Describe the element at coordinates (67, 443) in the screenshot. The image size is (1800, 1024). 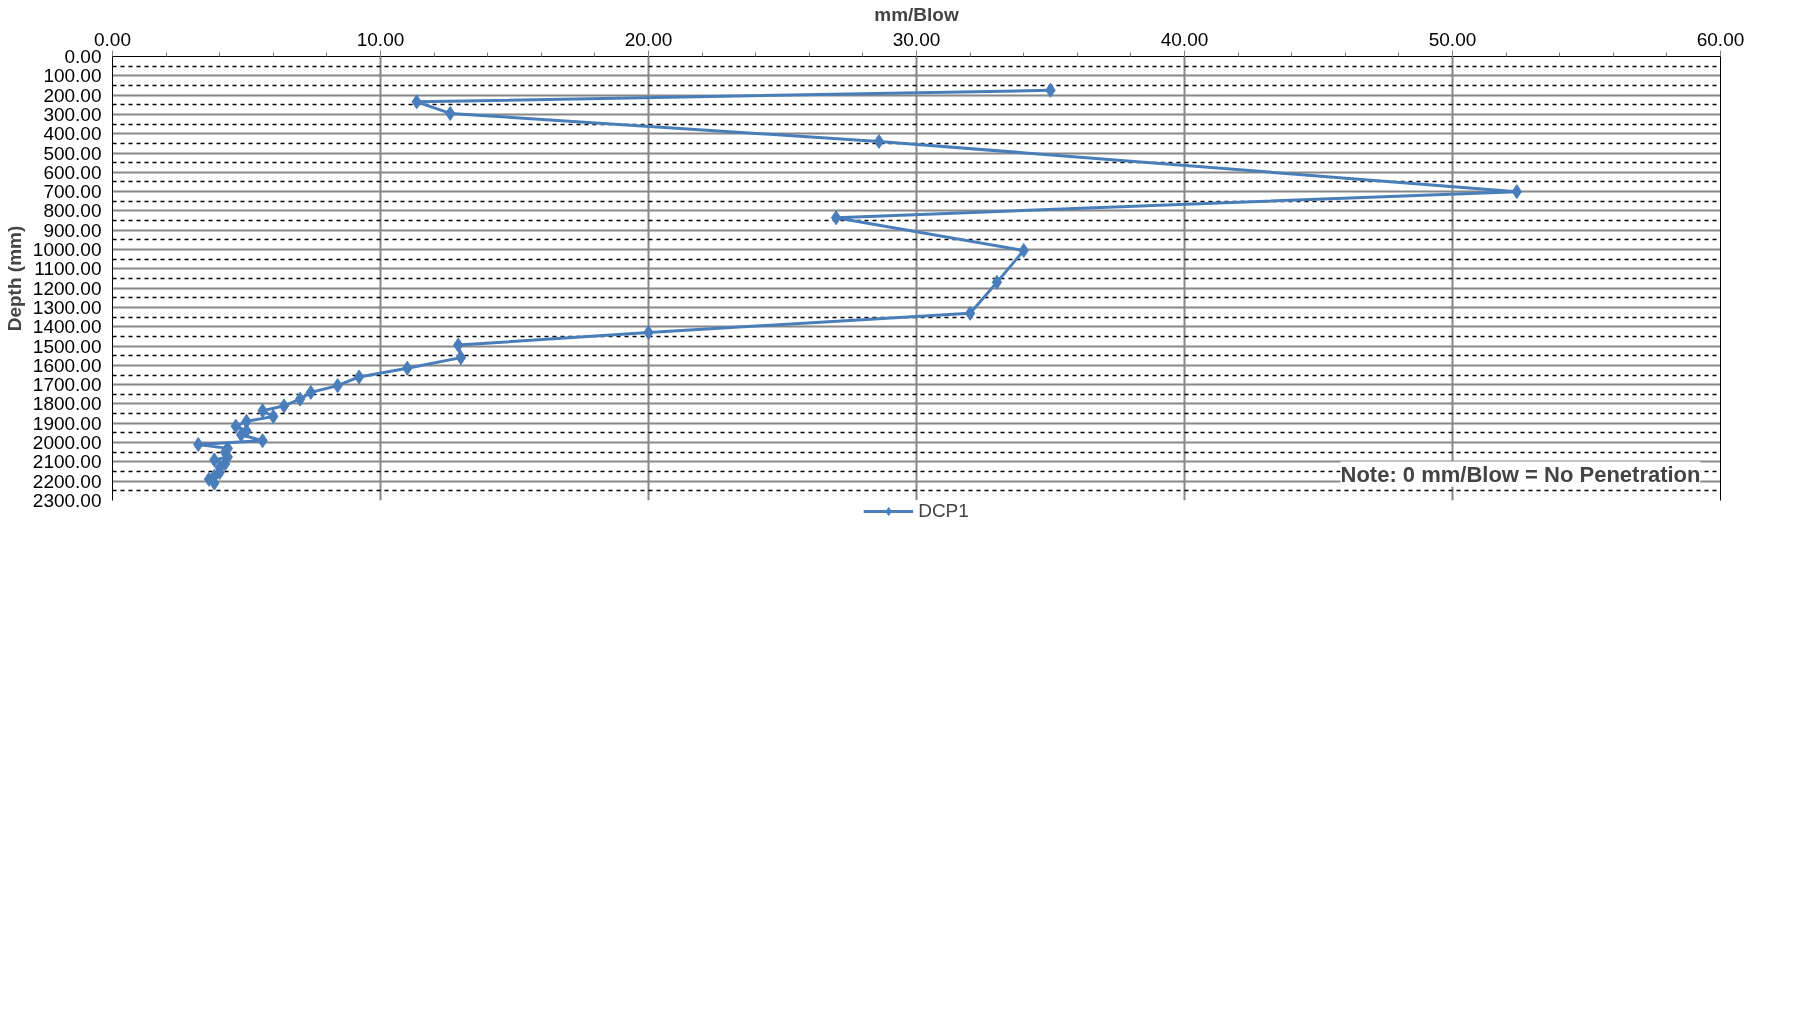
I see `y-tick-label: 2000.00` at that location.